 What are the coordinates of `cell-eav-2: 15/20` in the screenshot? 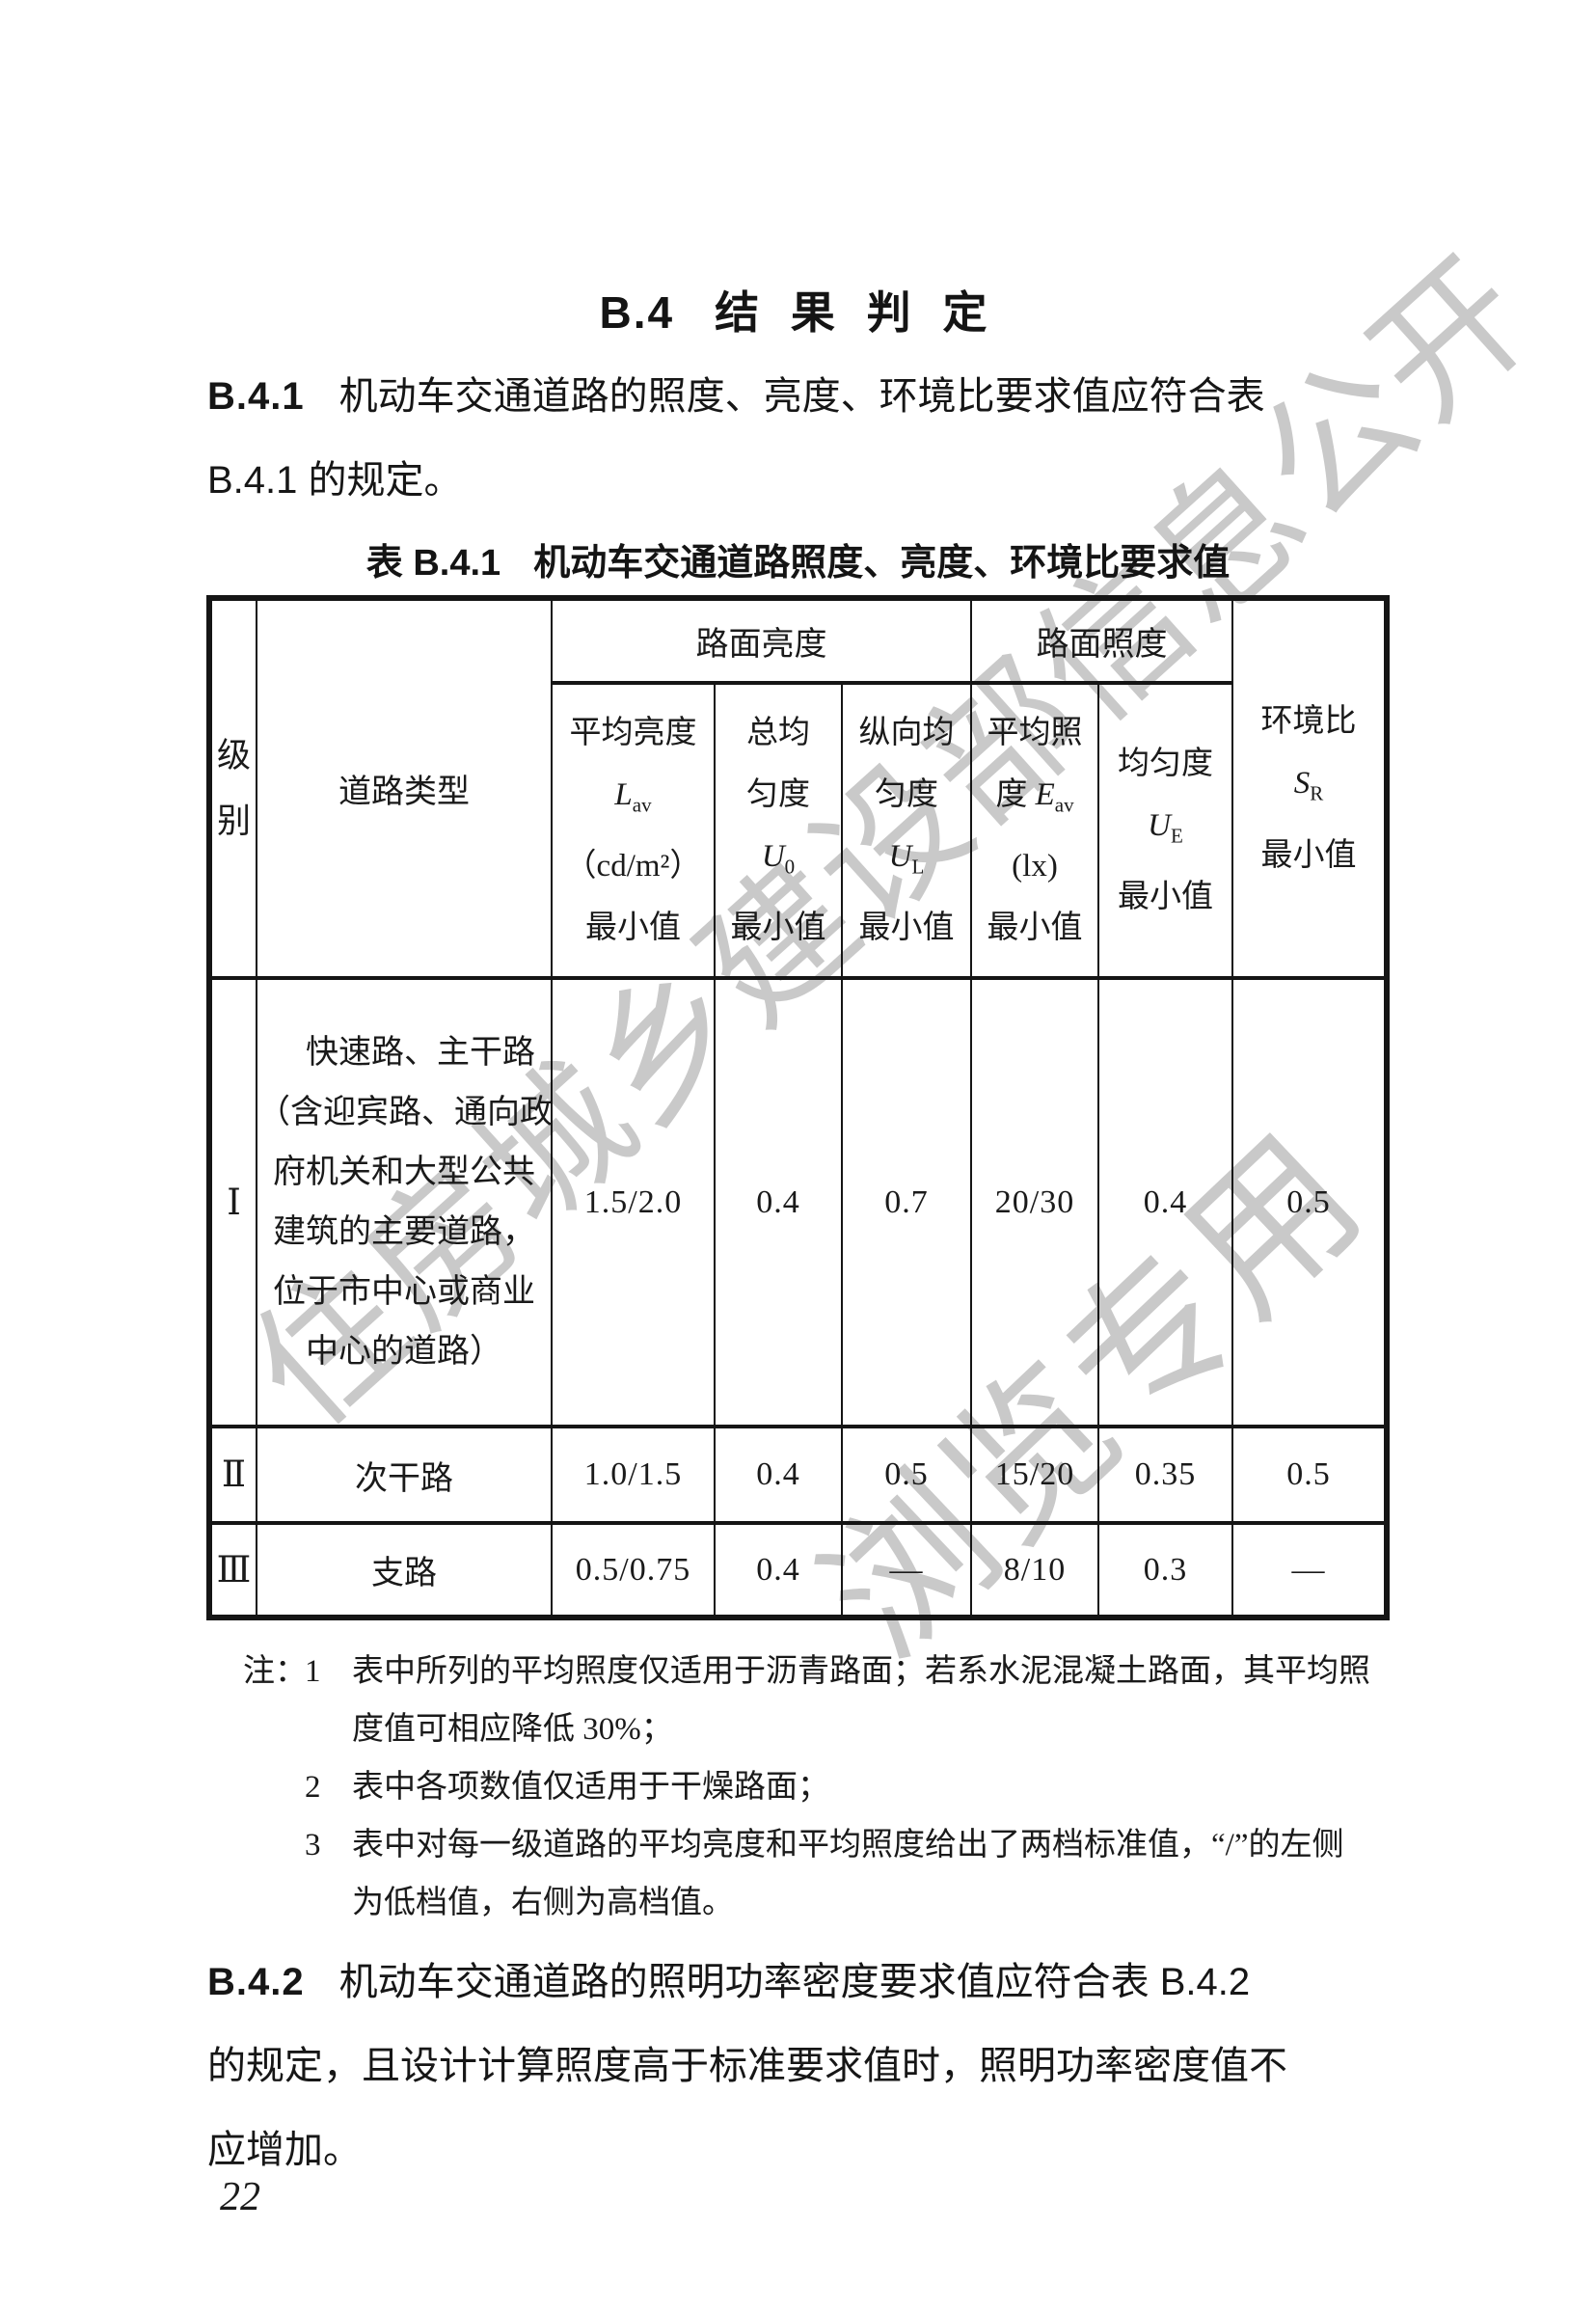 It's located at (1035, 1475).